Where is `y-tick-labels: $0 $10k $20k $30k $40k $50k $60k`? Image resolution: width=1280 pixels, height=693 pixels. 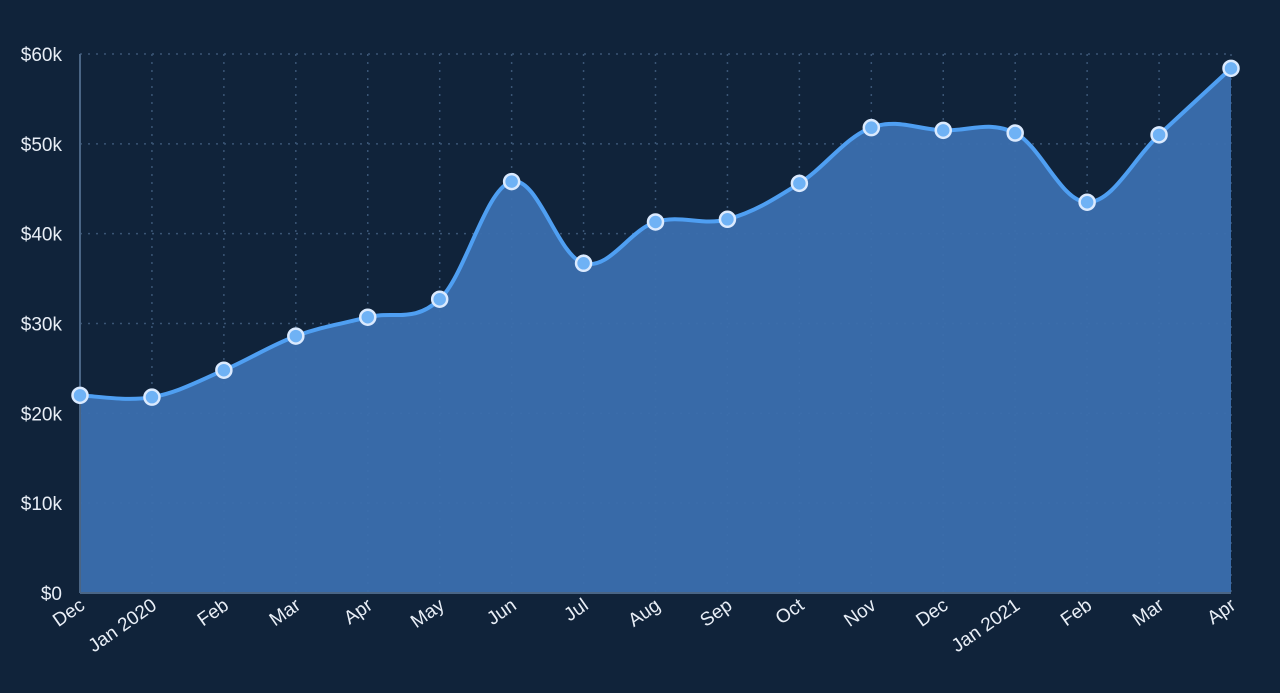
y-tick-labels: $0 $10k $20k $30k $40k $50k $60k is located at coordinates (42, 325).